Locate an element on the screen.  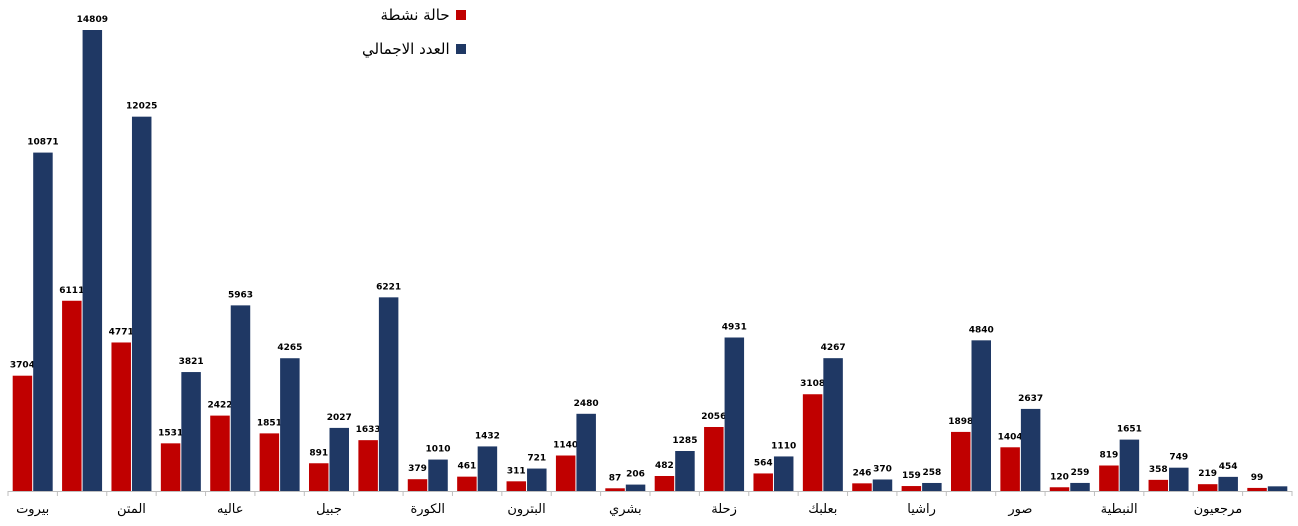
data-label-active: 219 is located at coordinates (1207, 474).